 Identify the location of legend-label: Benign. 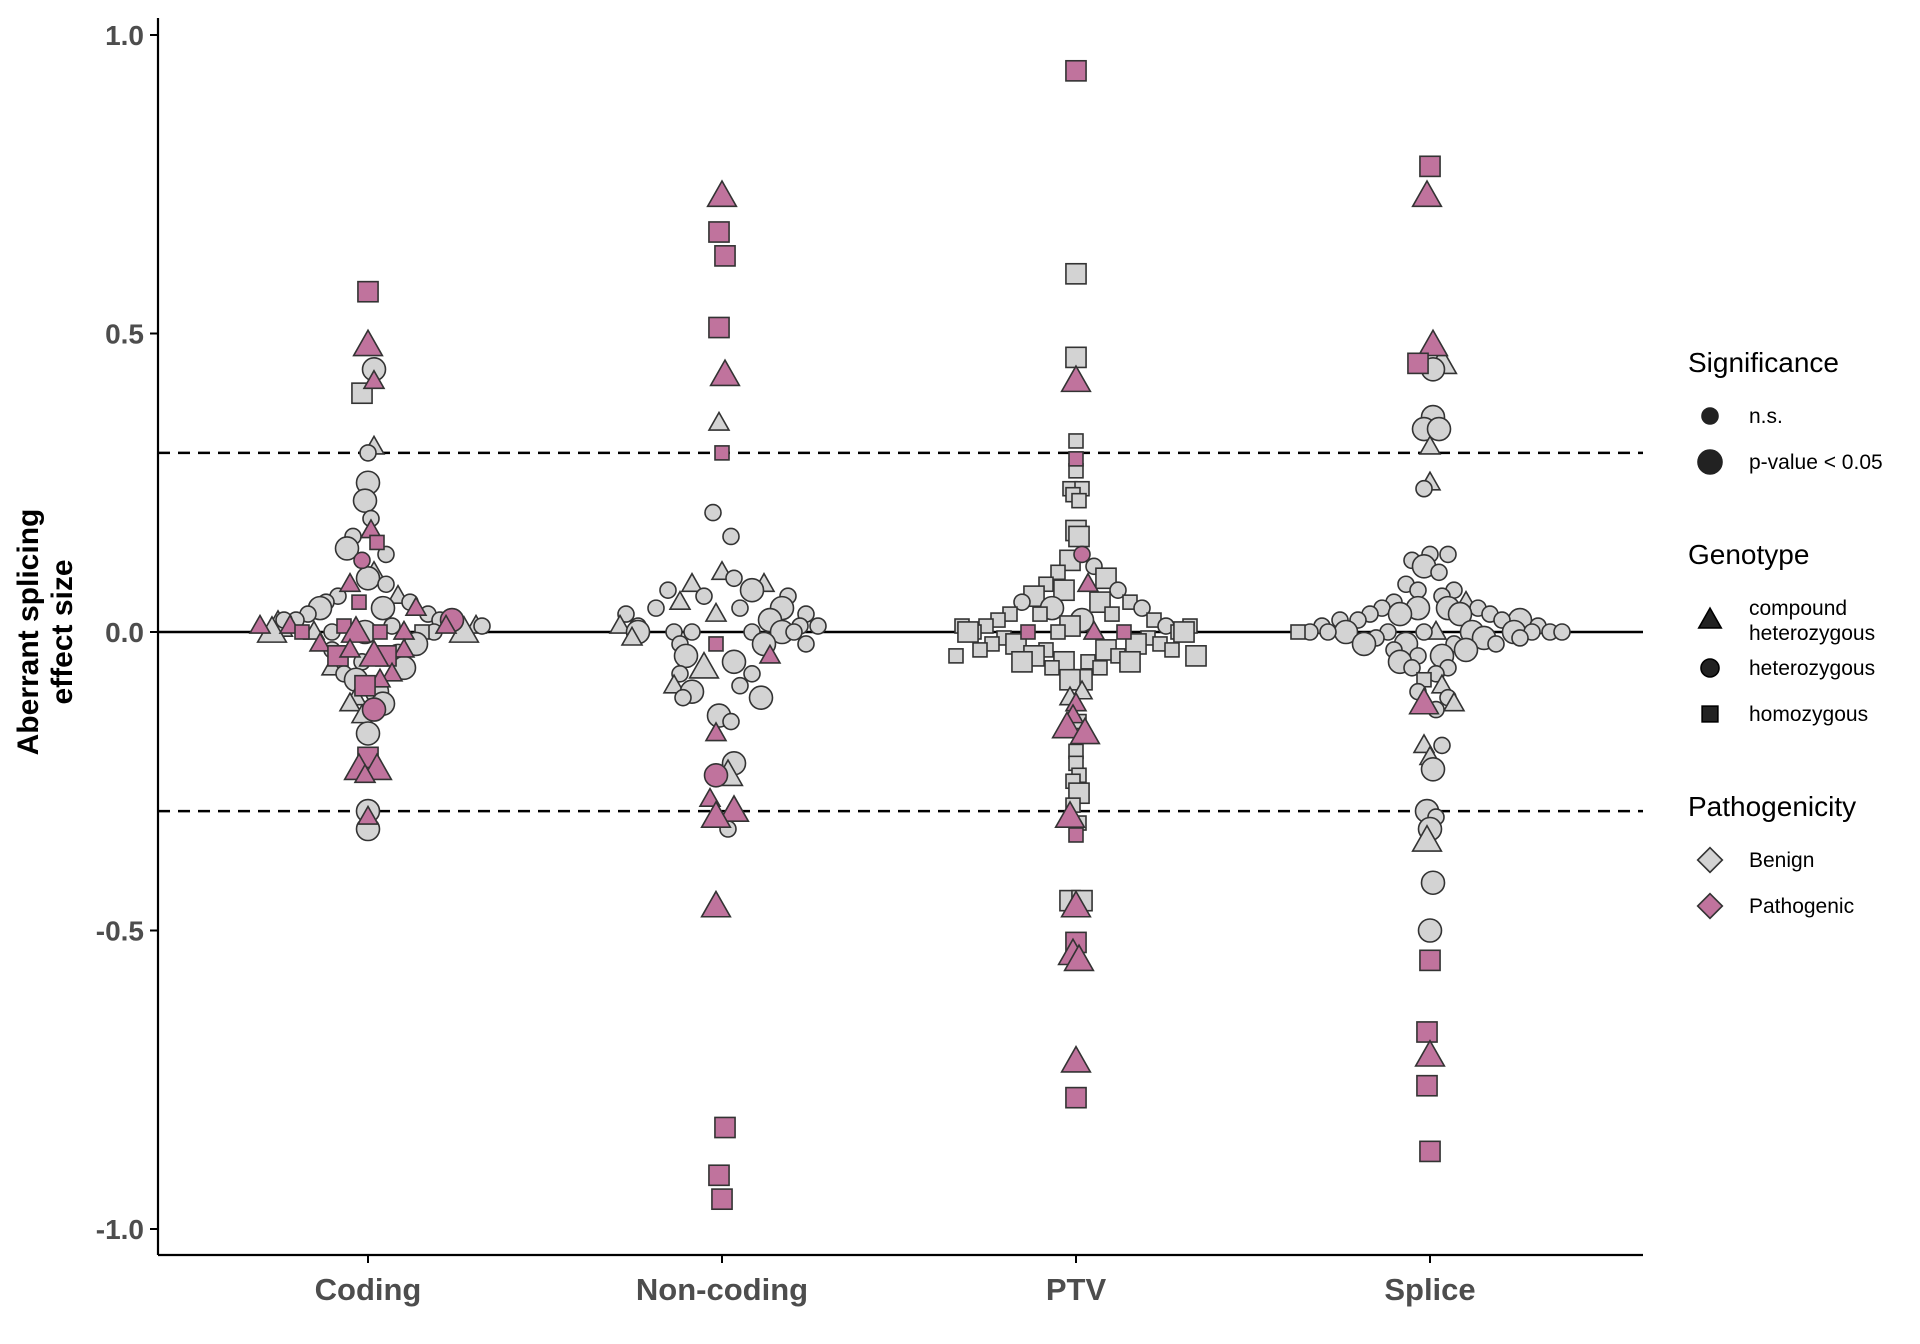
(1781, 860).